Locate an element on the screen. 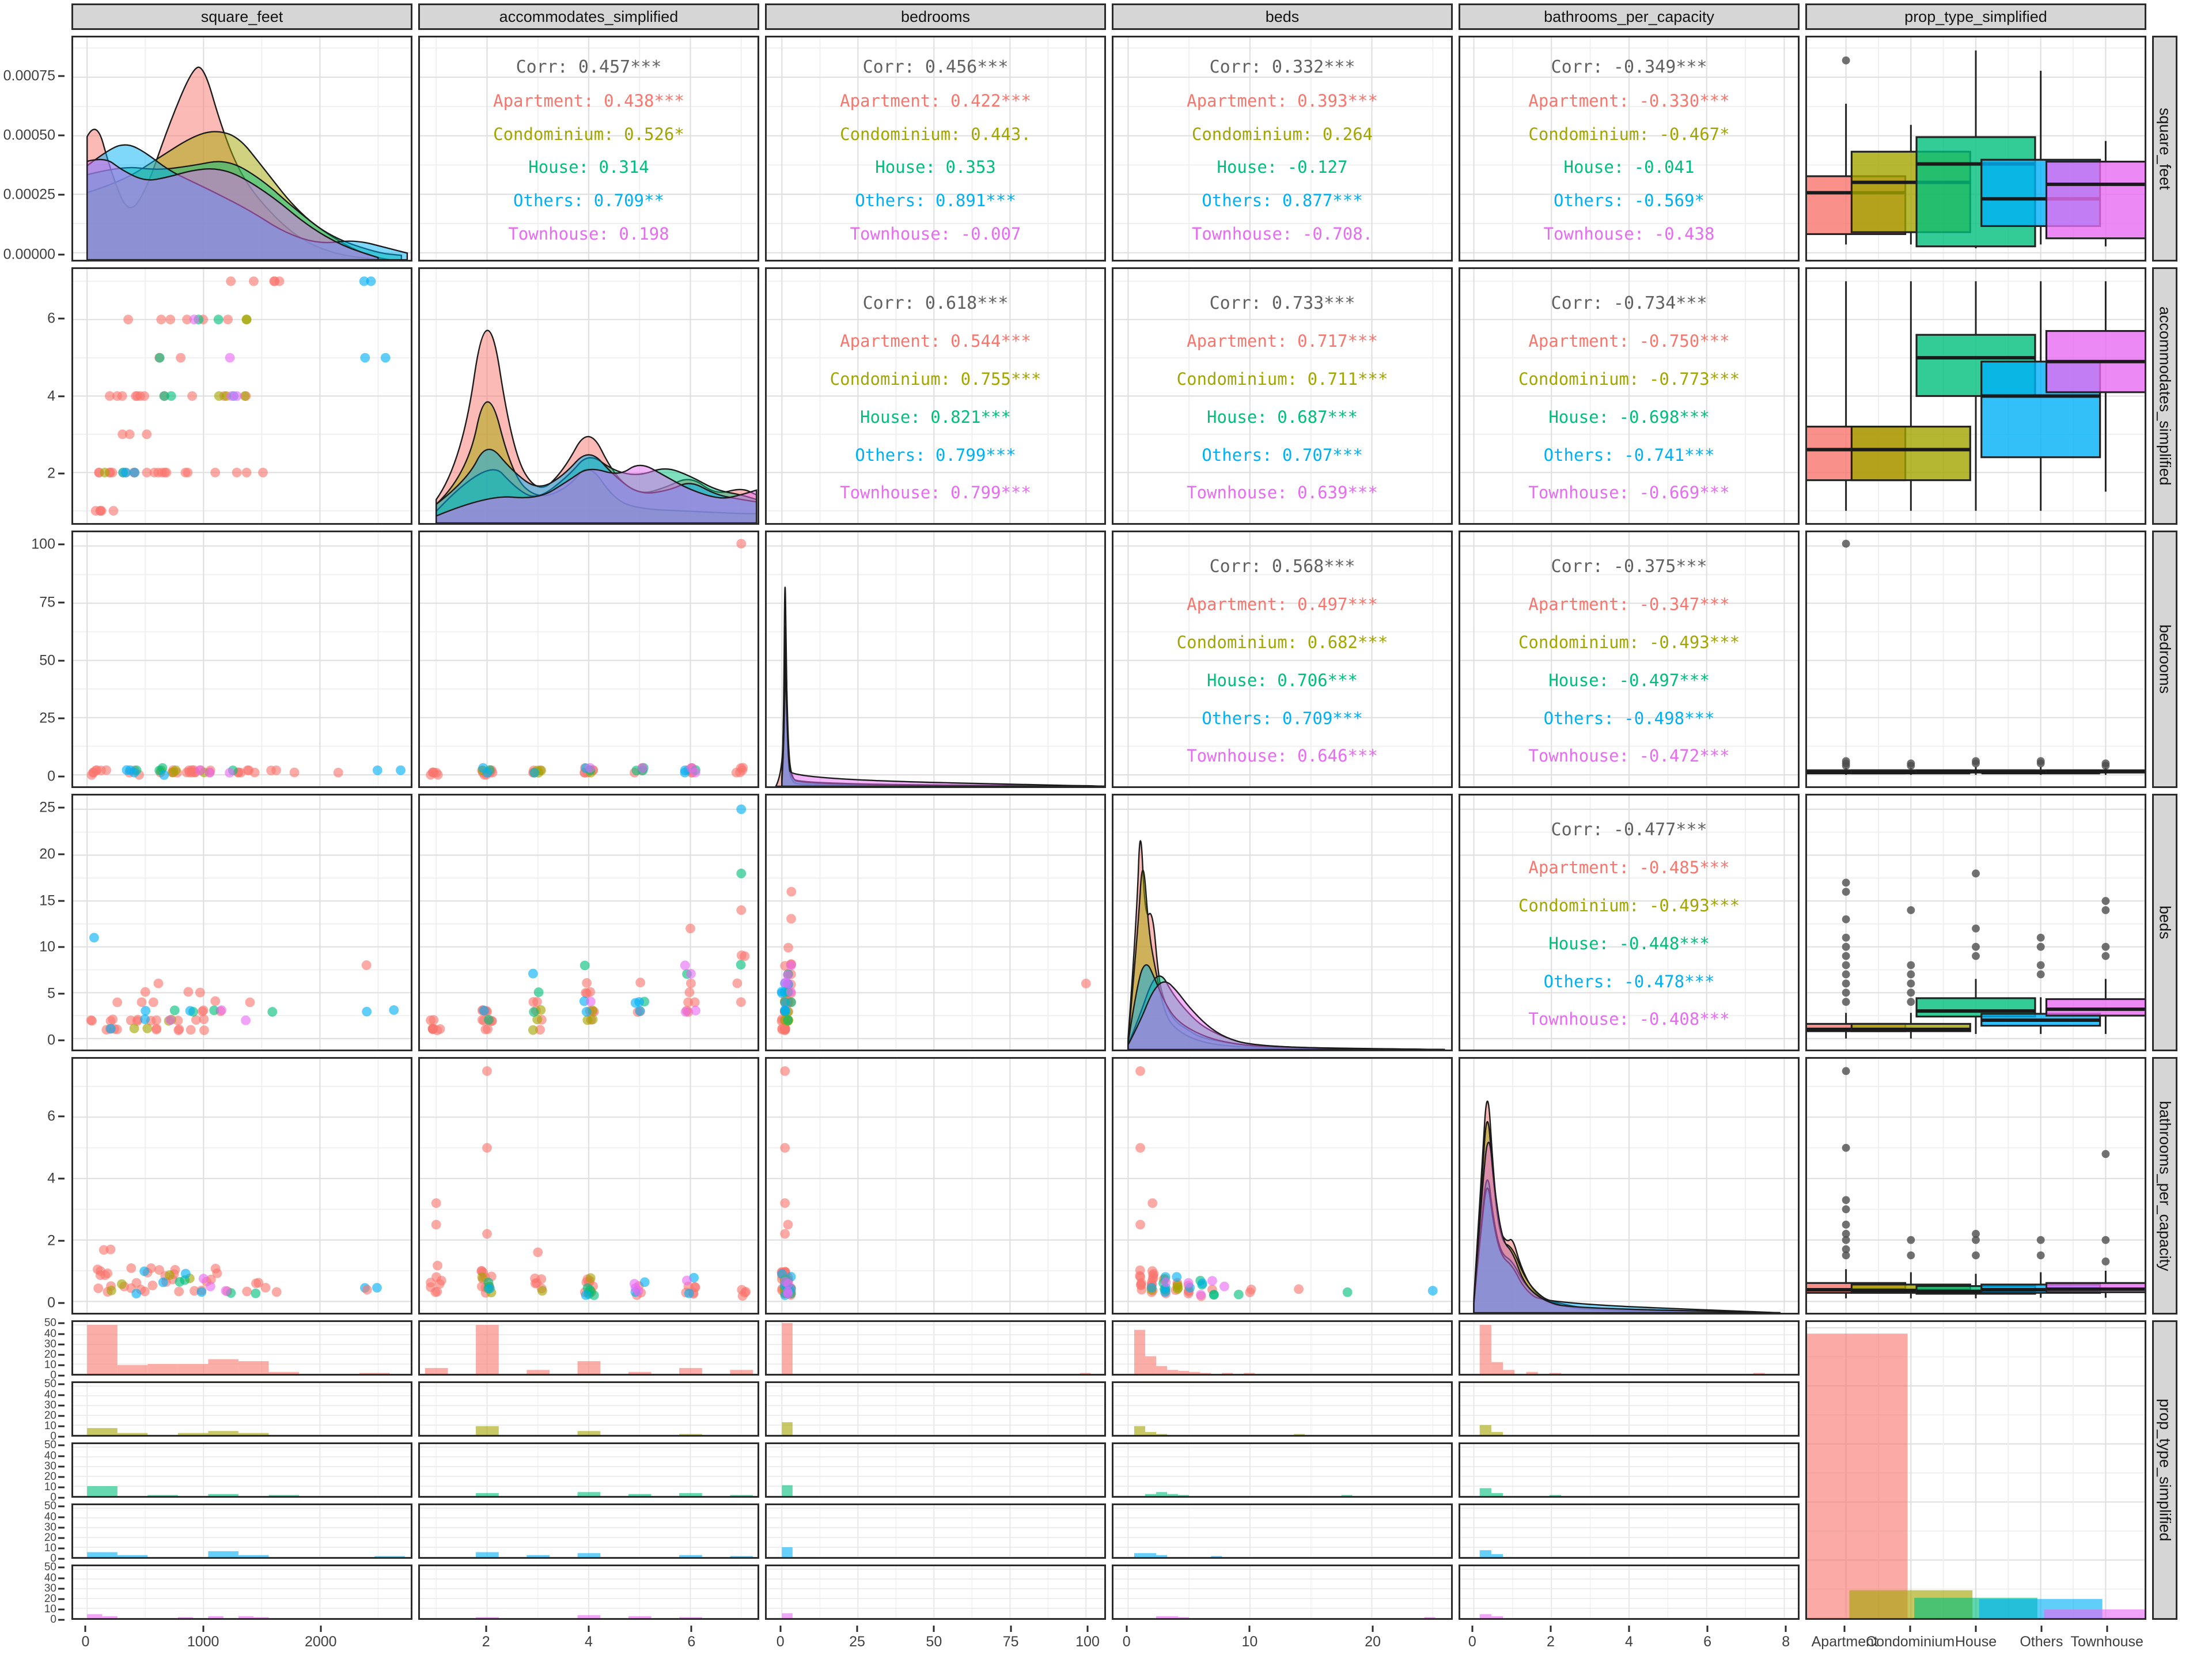 The image size is (2212, 1659). corr-group-townhouse: Townhouse: -0.438 is located at coordinates (1629, 234).